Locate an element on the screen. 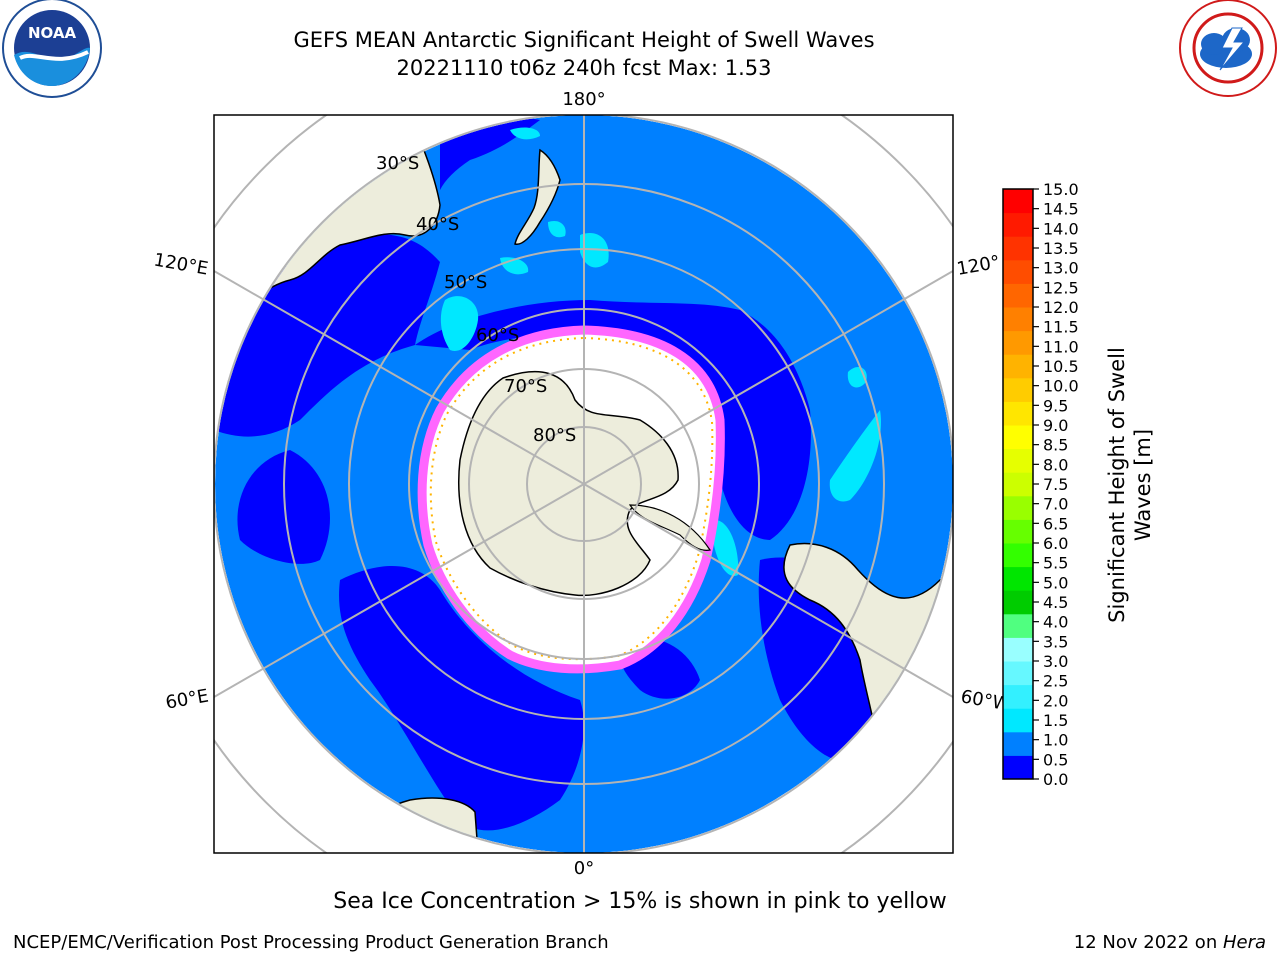 The image size is (1280, 960). colorbar-tick-label: 2.0 is located at coordinates (1055, 700).